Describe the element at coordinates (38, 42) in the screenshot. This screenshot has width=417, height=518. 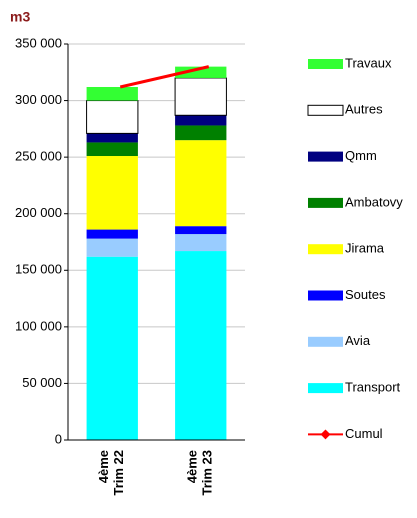
I see `y-tick-label: 350 000` at that location.